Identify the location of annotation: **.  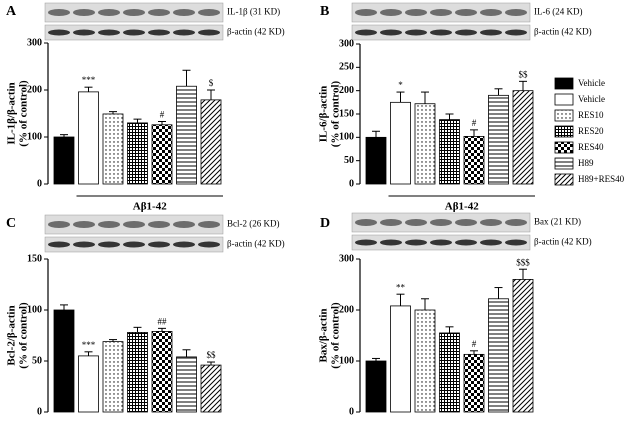
(401, 287).